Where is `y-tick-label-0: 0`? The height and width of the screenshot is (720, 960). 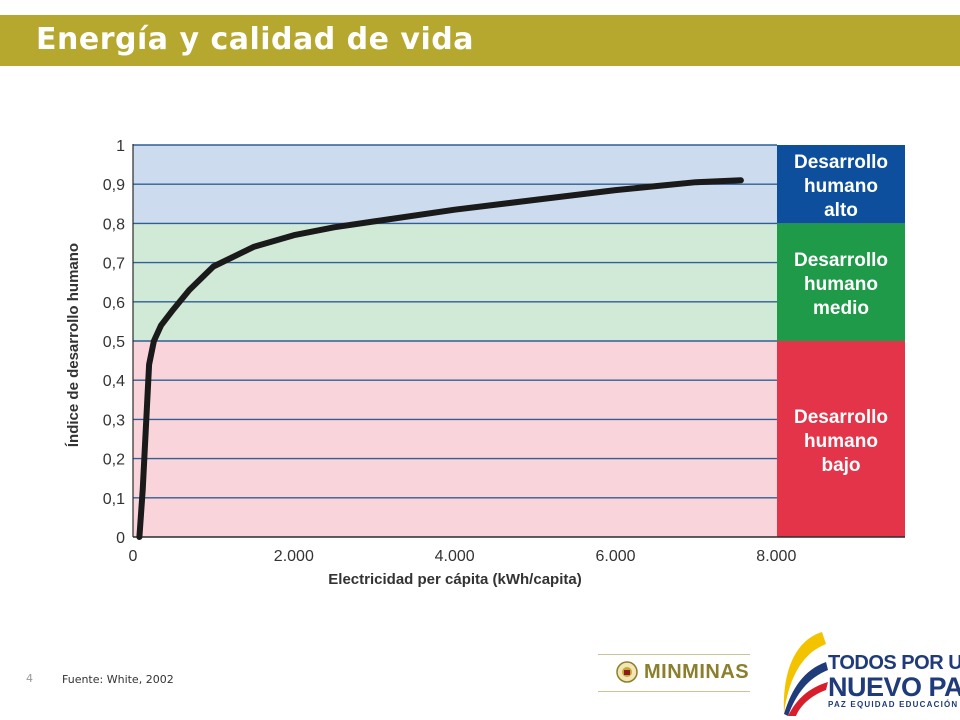 y-tick-label-0: 0 is located at coordinates (120, 538).